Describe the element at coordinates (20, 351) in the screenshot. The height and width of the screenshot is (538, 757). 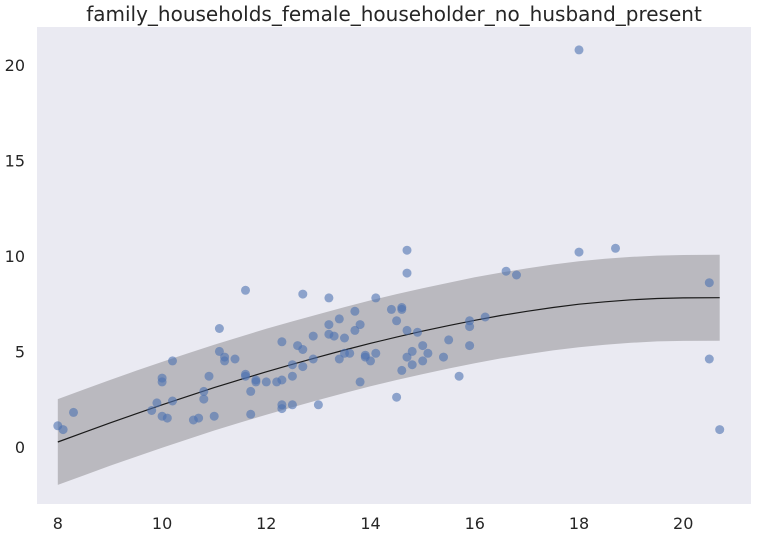
I see `y-tick-label: 5` at that location.